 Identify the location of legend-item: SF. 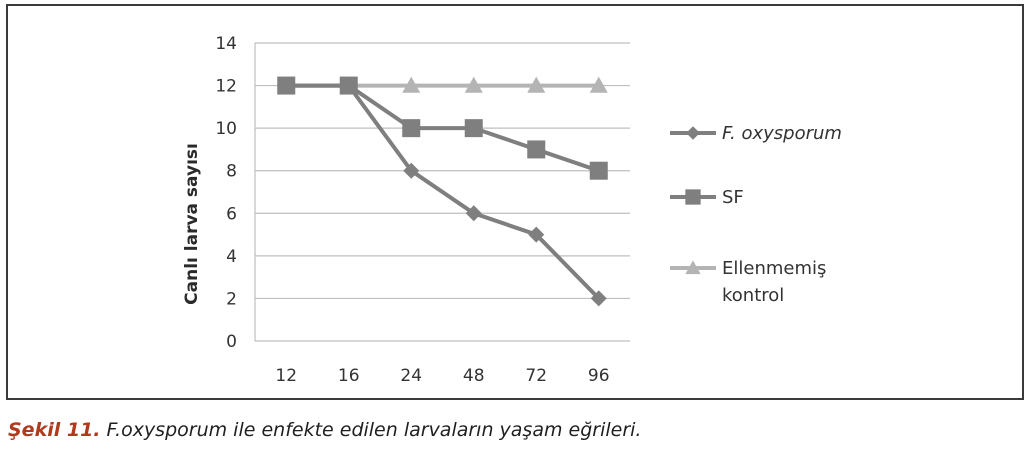
(707, 197).